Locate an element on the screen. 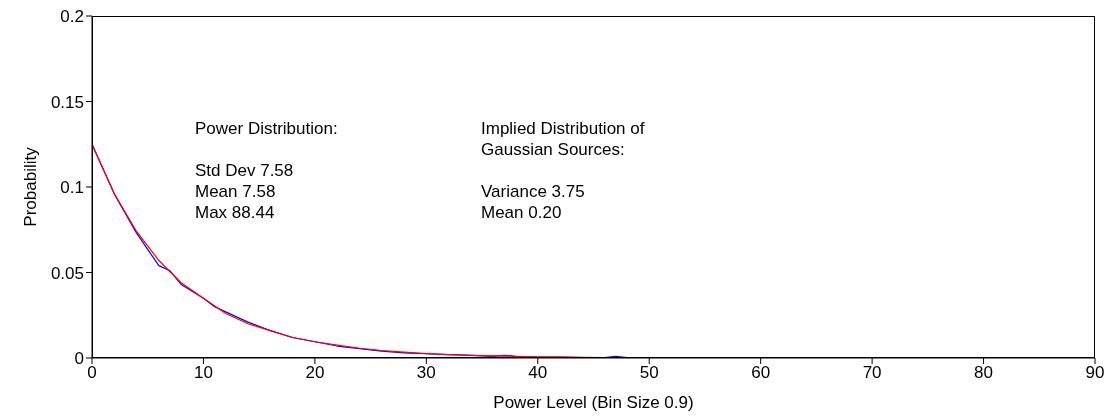 The width and height of the screenshot is (1112, 419). x-tick-label: 40 is located at coordinates (538, 373).